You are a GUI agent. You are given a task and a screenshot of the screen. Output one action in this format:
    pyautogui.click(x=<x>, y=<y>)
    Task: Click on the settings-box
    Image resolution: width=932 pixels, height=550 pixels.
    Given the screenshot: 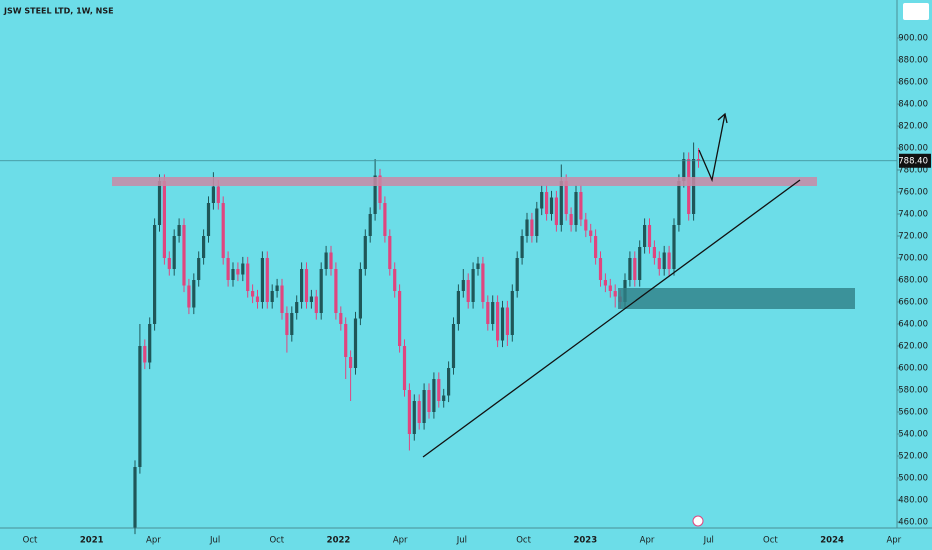 What is the action you would take?
    pyautogui.click(x=916, y=11)
    